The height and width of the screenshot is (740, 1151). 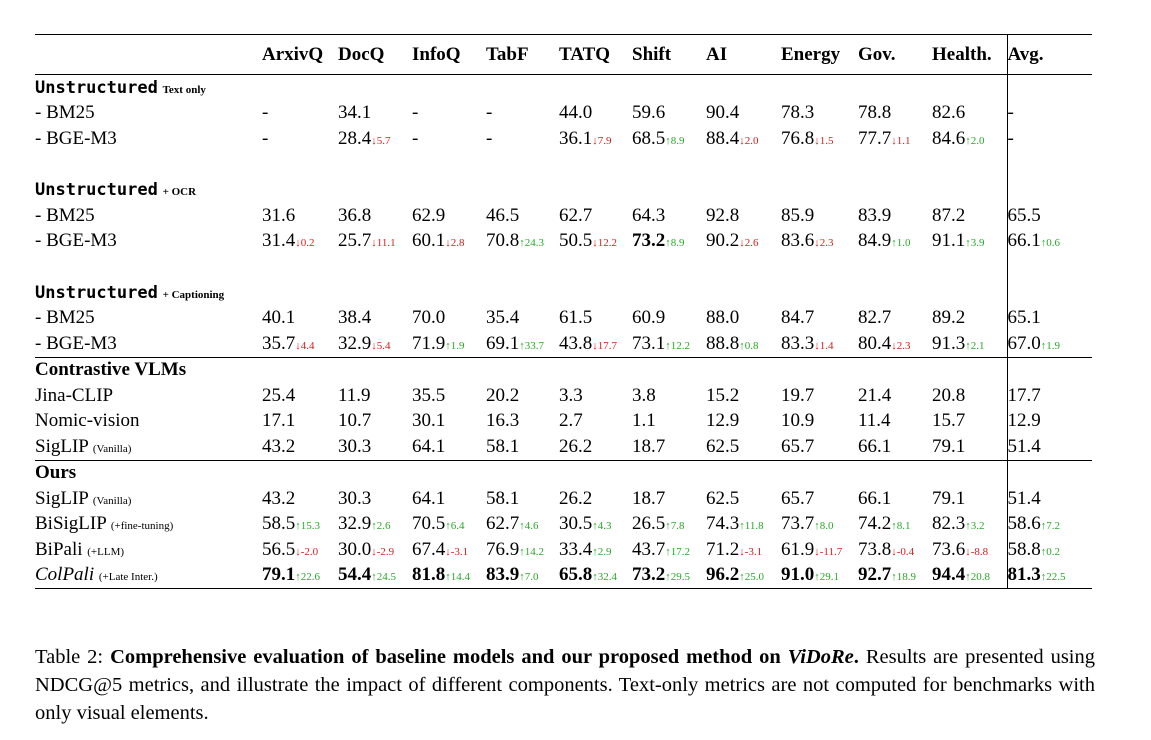 What do you see at coordinates (901, 243) in the screenshot?
I see `delta-up: ↑1.0` at bounding box center [901, 243].